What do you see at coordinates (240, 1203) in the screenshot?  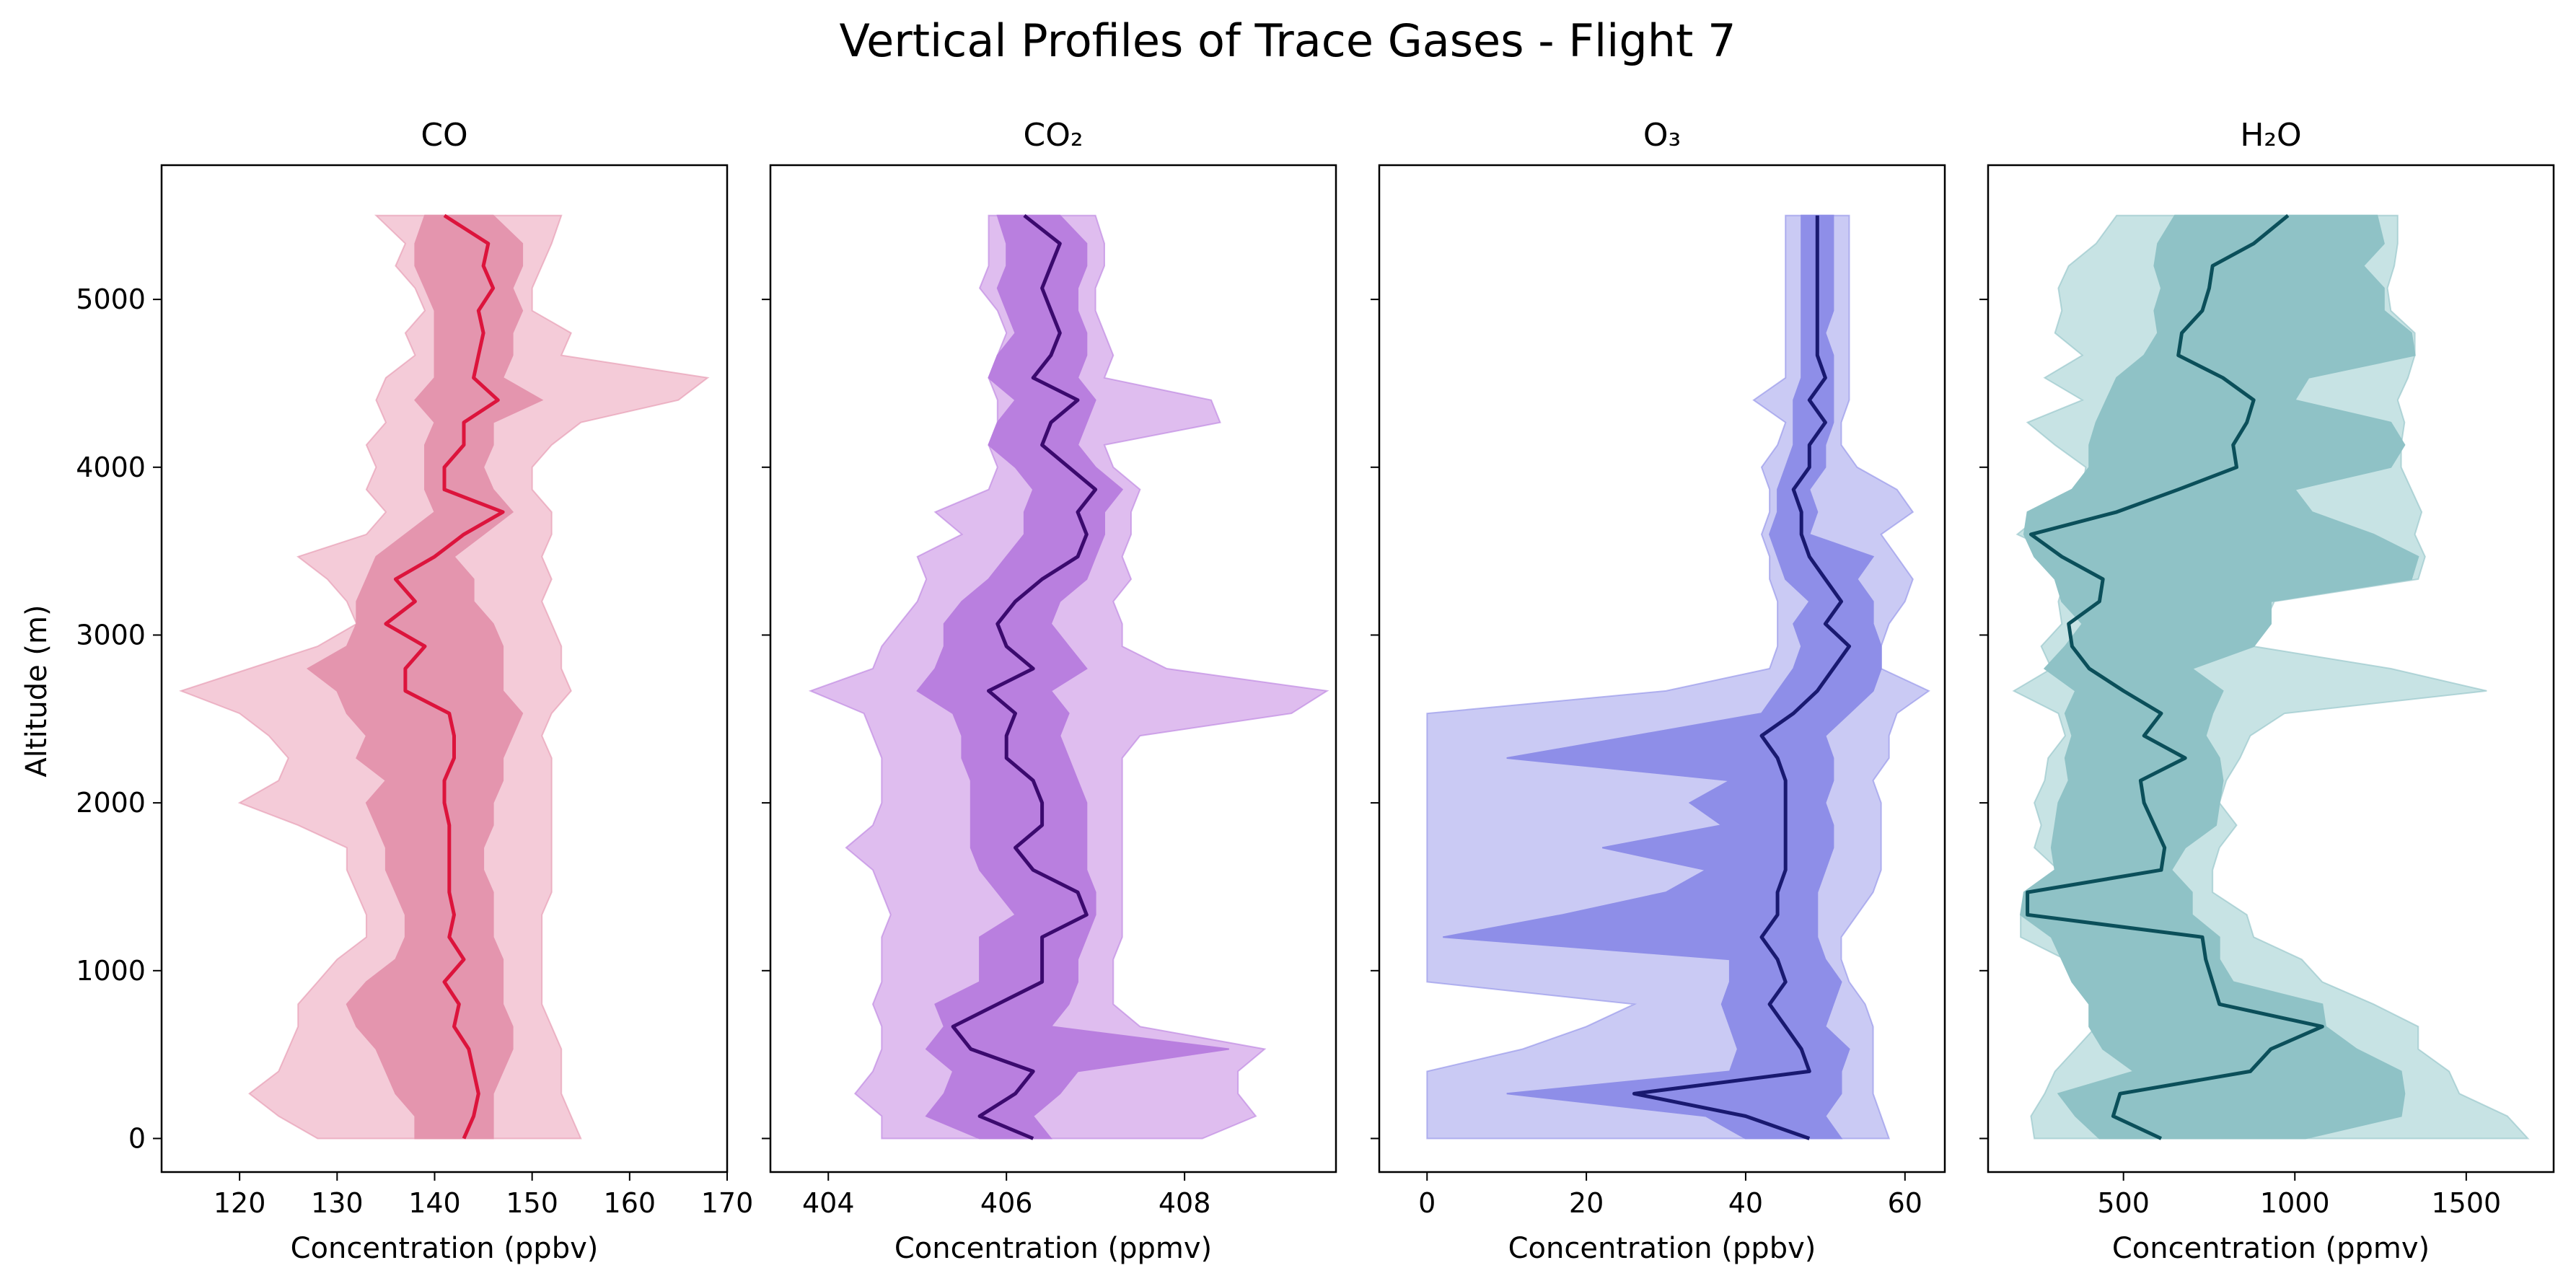 I see `x-tick-label: 120` at bounding box center [240, 1203].